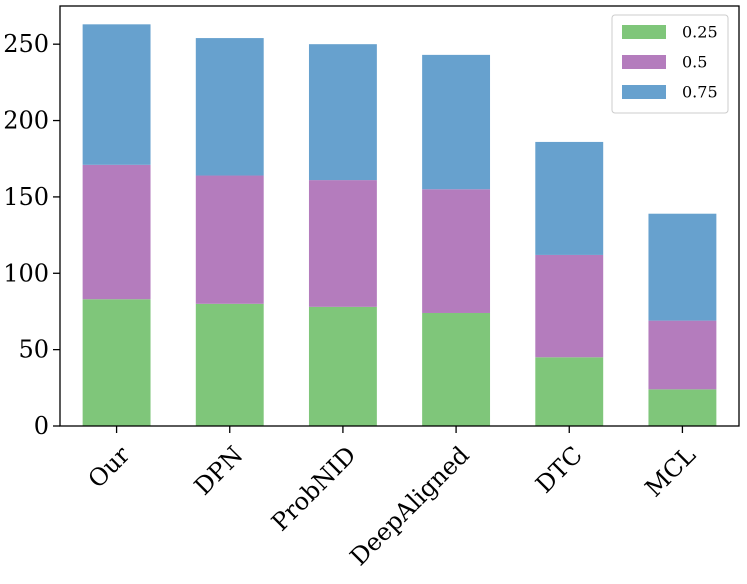 The height and width of the screenshot is (584, 747). What do you see at coordinates (700, 32) in the screenshot?
I see `legend-label-0: 0.25` at bounding box center [700, 32].